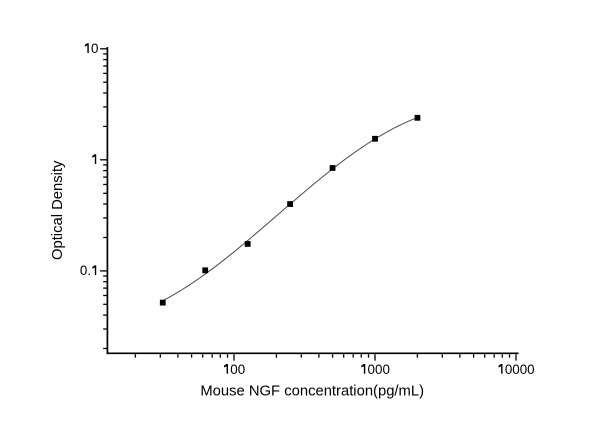 This screenshot has width=600, height=424. Describe the element at coordinates (85, 270) in the screenshot. I see `svg-text: 0.` at that location.